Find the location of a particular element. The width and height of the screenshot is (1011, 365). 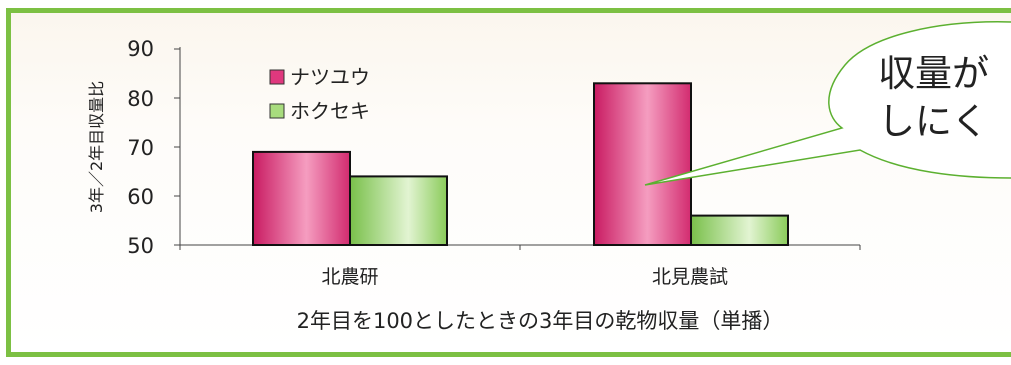

category-label: 北農研 is located at coordinates (349, 277).